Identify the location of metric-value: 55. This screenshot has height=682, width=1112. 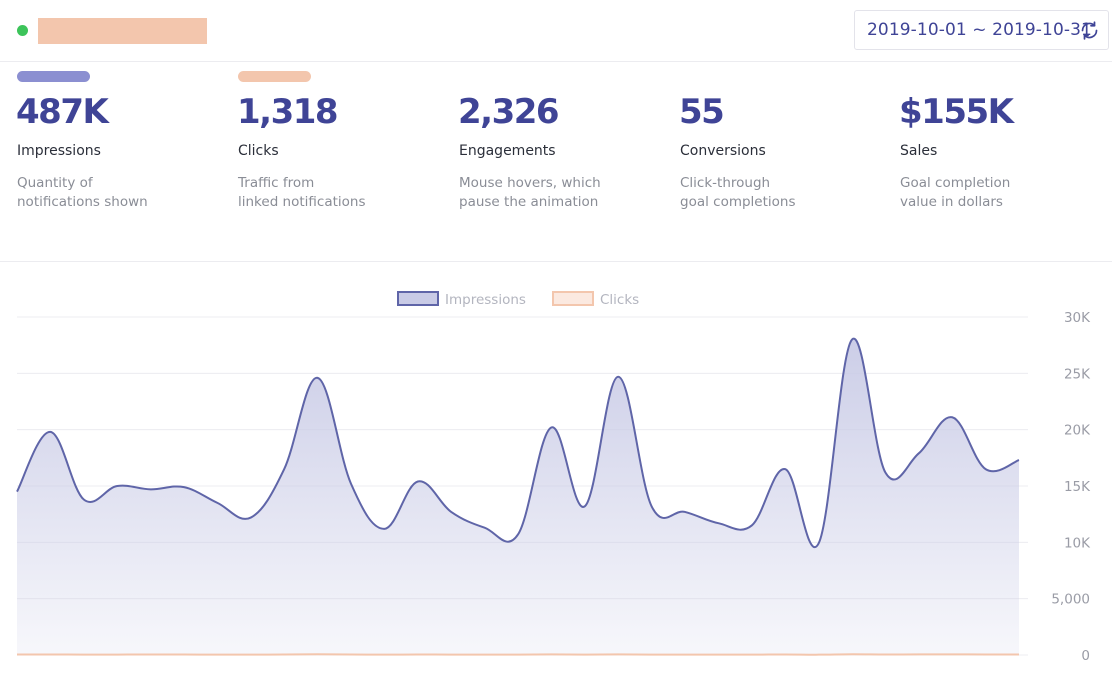
(701, 112).